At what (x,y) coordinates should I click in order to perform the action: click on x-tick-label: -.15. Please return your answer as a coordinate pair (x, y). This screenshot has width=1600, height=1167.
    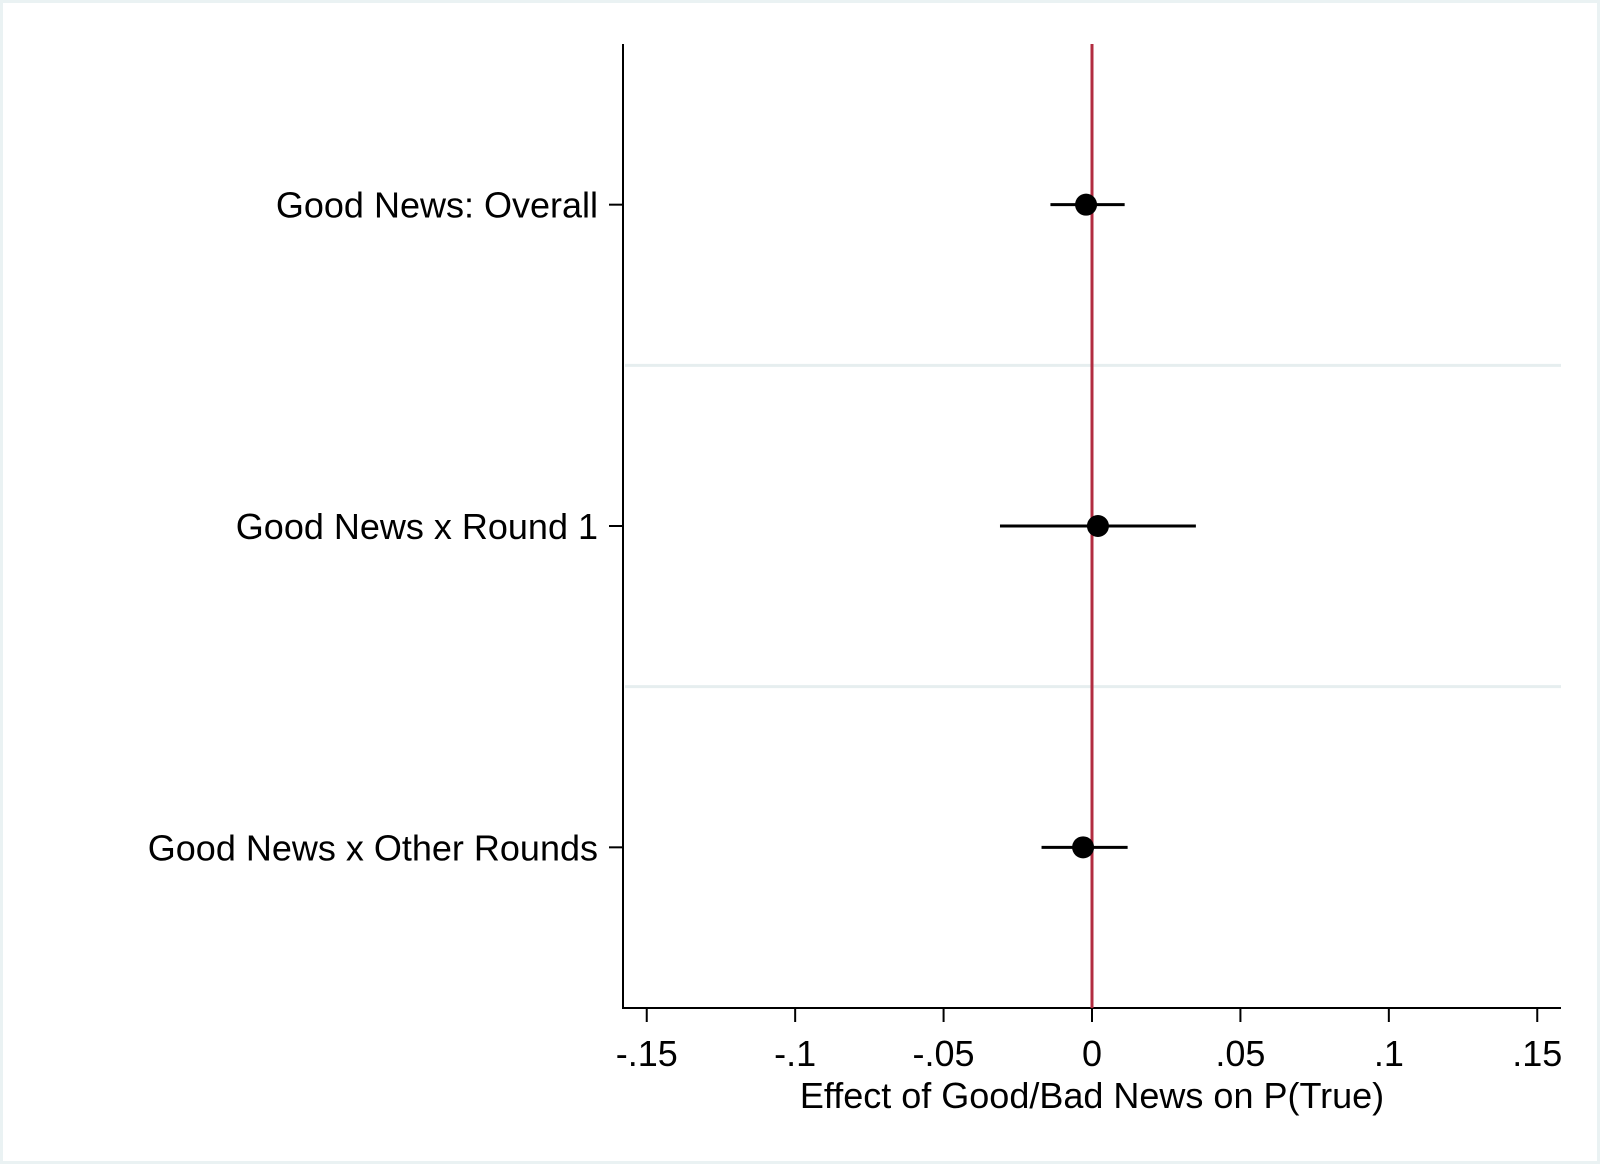
    Looking at the image, I should click on (647, 1053).